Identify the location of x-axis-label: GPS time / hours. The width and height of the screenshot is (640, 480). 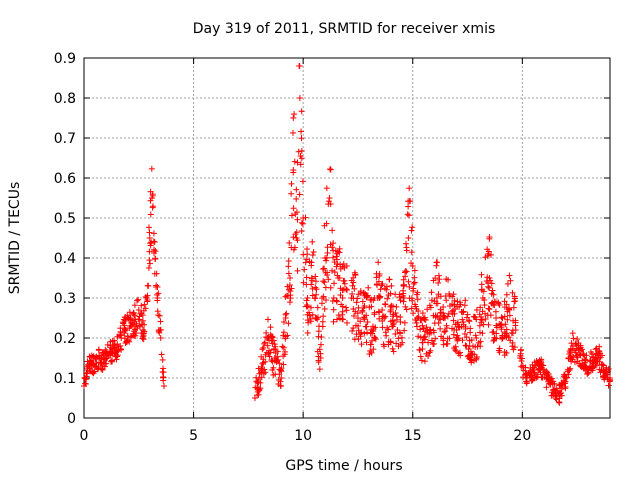
(343, 466).